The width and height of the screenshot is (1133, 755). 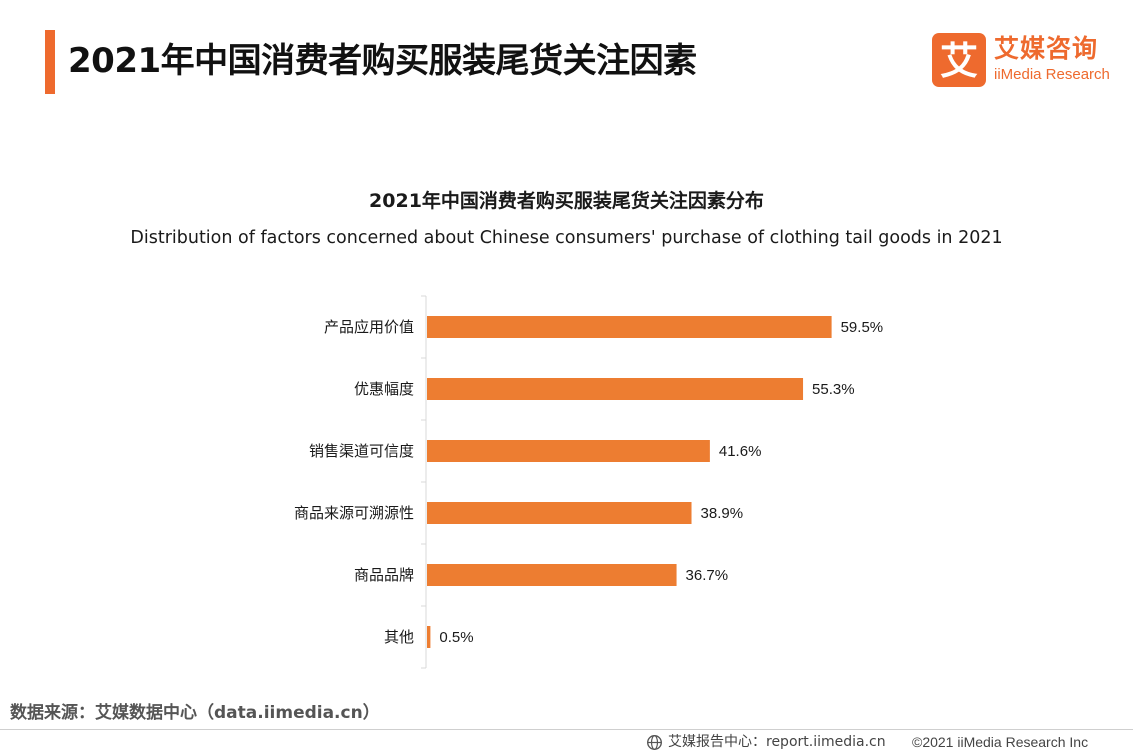 What do you see at coordinates (50, 62) in the screenshot?
I see `title-accent-bar` at bounding box center [50, 62].